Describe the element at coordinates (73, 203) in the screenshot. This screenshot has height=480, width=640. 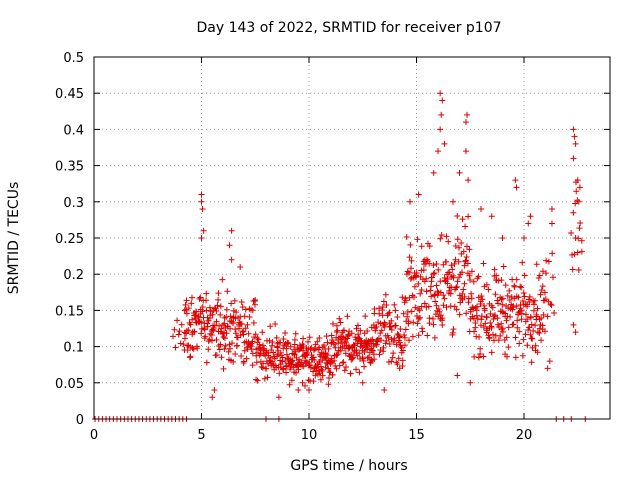
I see `y-tick-label: 0.3` at that location.